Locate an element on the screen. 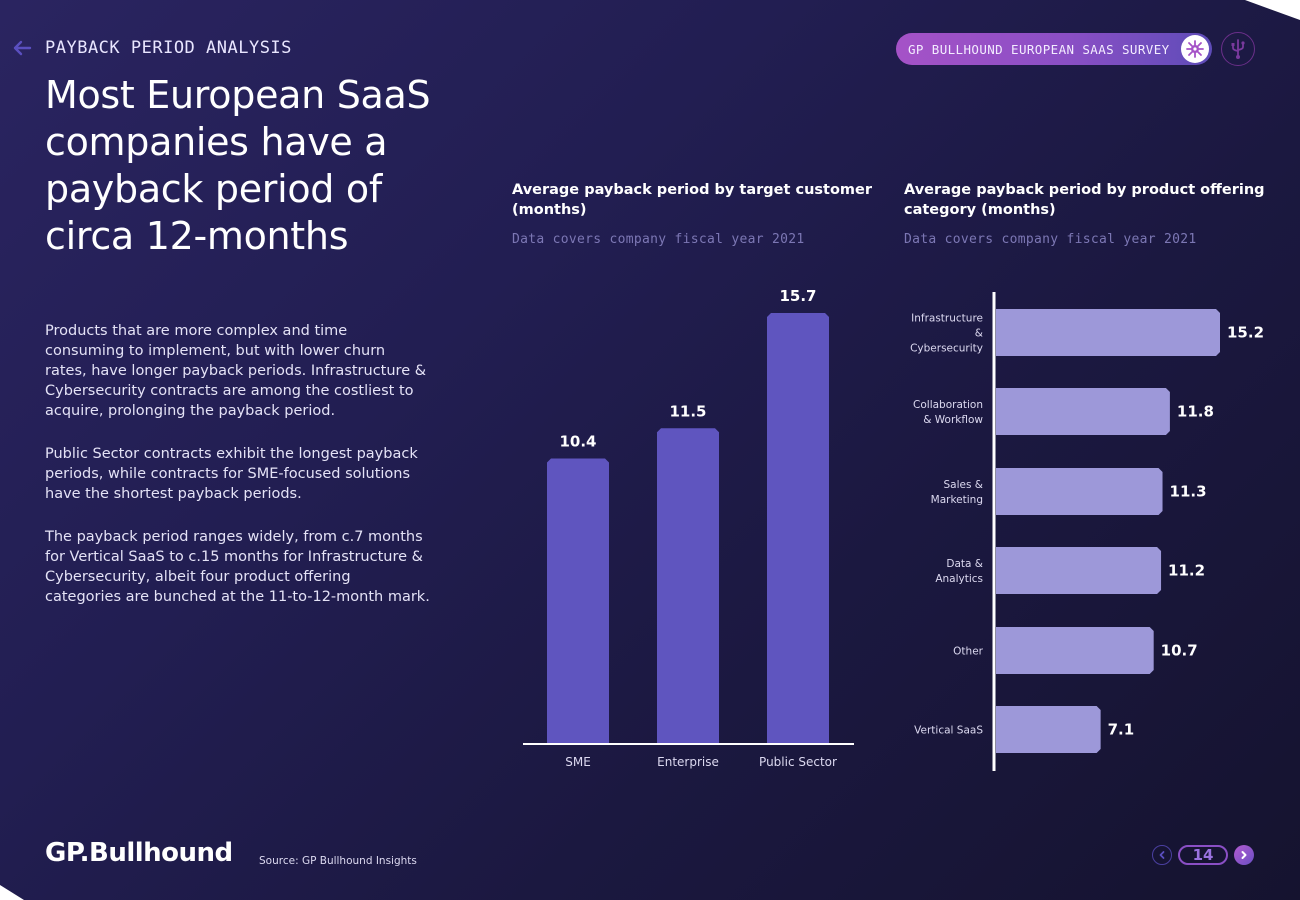 The height and width of the screenshot is (900, 1300). bar-value-label: 11.5 is located at coordinates (687, 411).